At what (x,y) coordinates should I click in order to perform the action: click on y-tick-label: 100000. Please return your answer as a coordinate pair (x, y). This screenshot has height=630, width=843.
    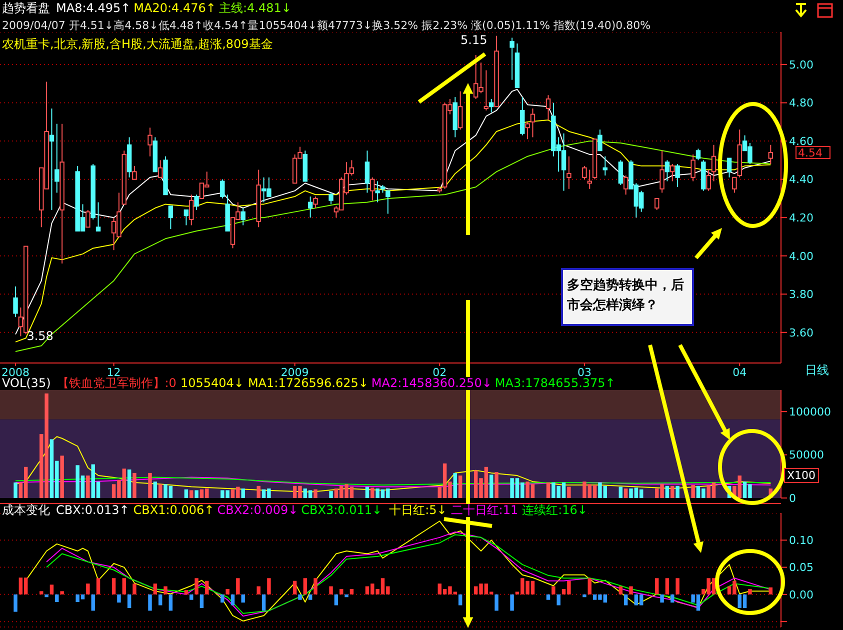
    Looking at the image, I should click on (810, 412).